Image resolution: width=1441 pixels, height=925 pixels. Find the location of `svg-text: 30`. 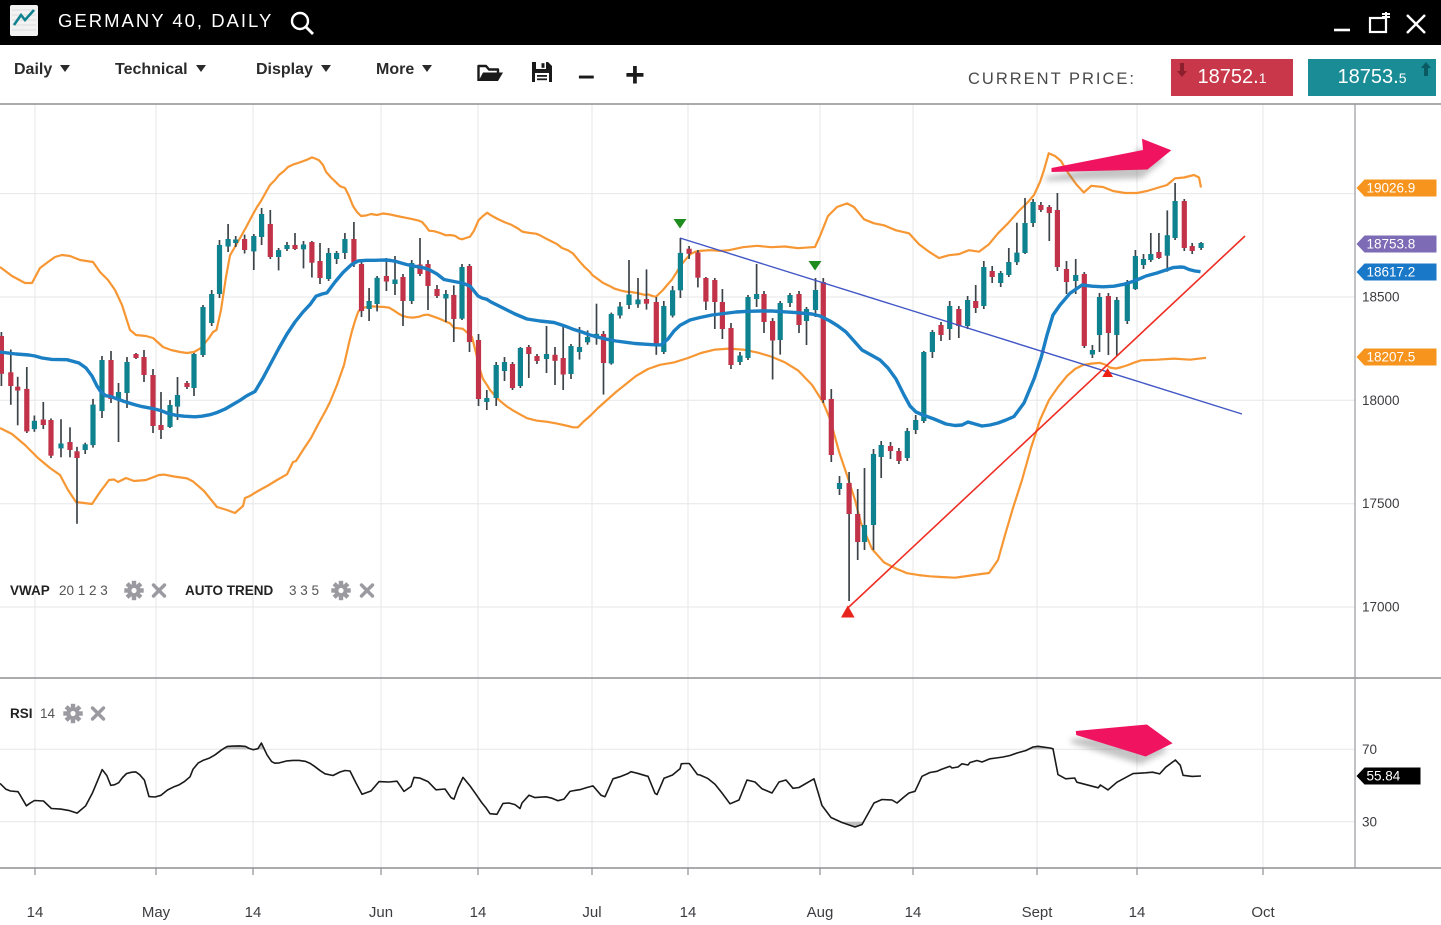

svg-text: 30 is located at coordinates (1369, 821).